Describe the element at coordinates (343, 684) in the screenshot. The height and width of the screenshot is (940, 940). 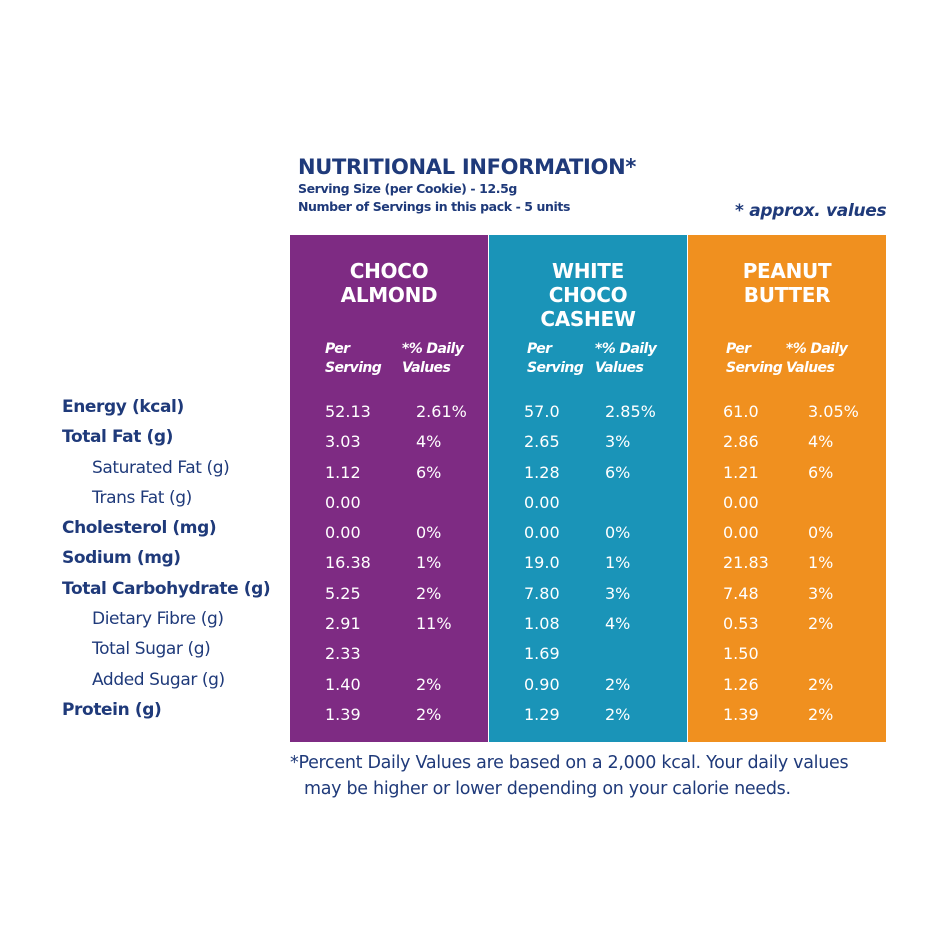
I see `per-serving-value: 1.40` at that location.